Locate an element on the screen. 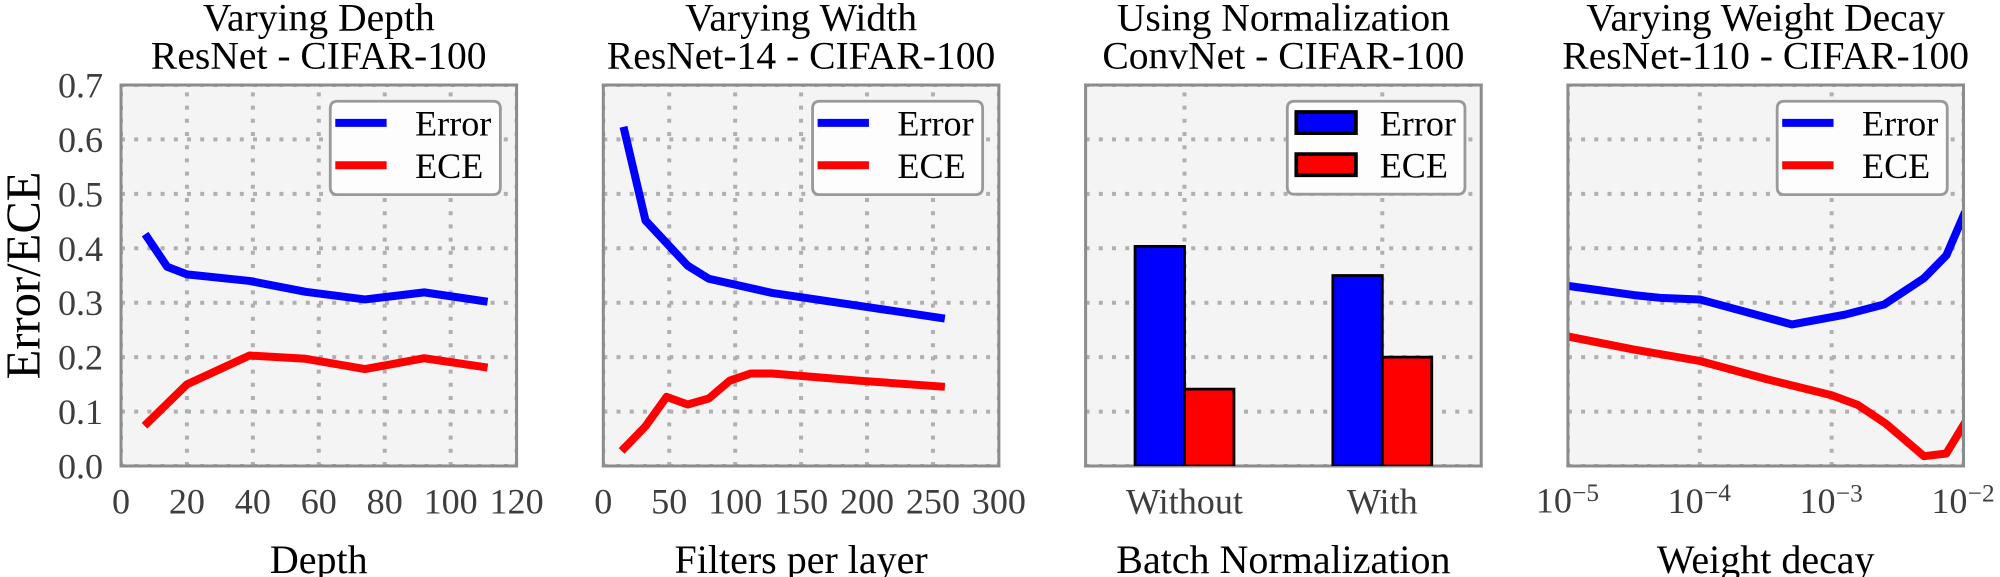 This screenshot has height=577, width=2000. svg-text:1 0 −: 1 0 − 4 is located at coordinates (1700, 500).